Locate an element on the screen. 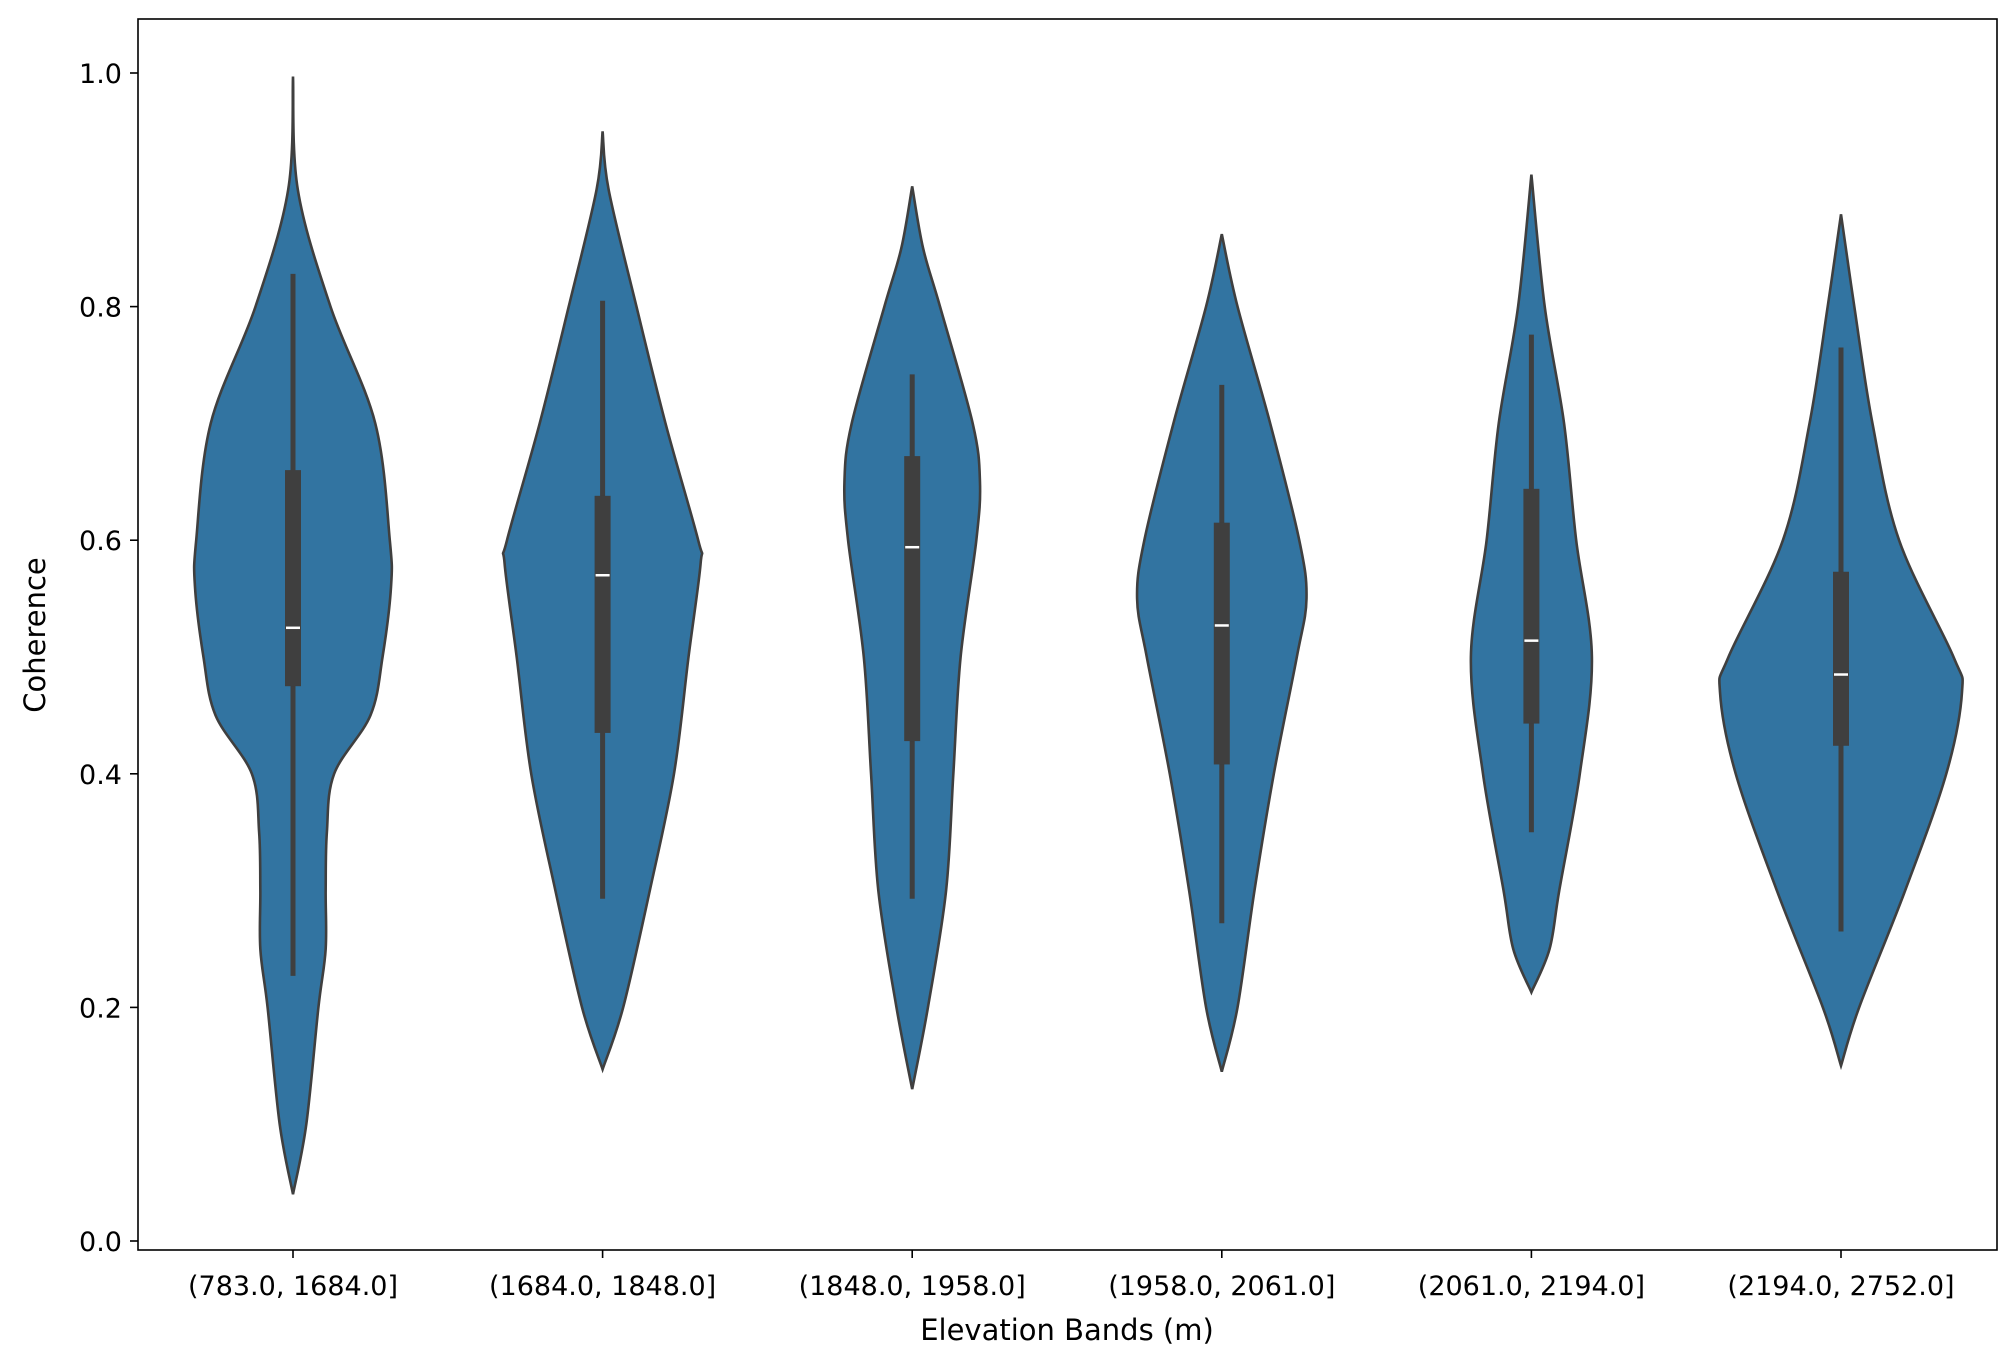 This screenshot has height=1372, width=2016. x-tick-label: (2061.0, 2194.0] is located at coordinates (1531, 1286).